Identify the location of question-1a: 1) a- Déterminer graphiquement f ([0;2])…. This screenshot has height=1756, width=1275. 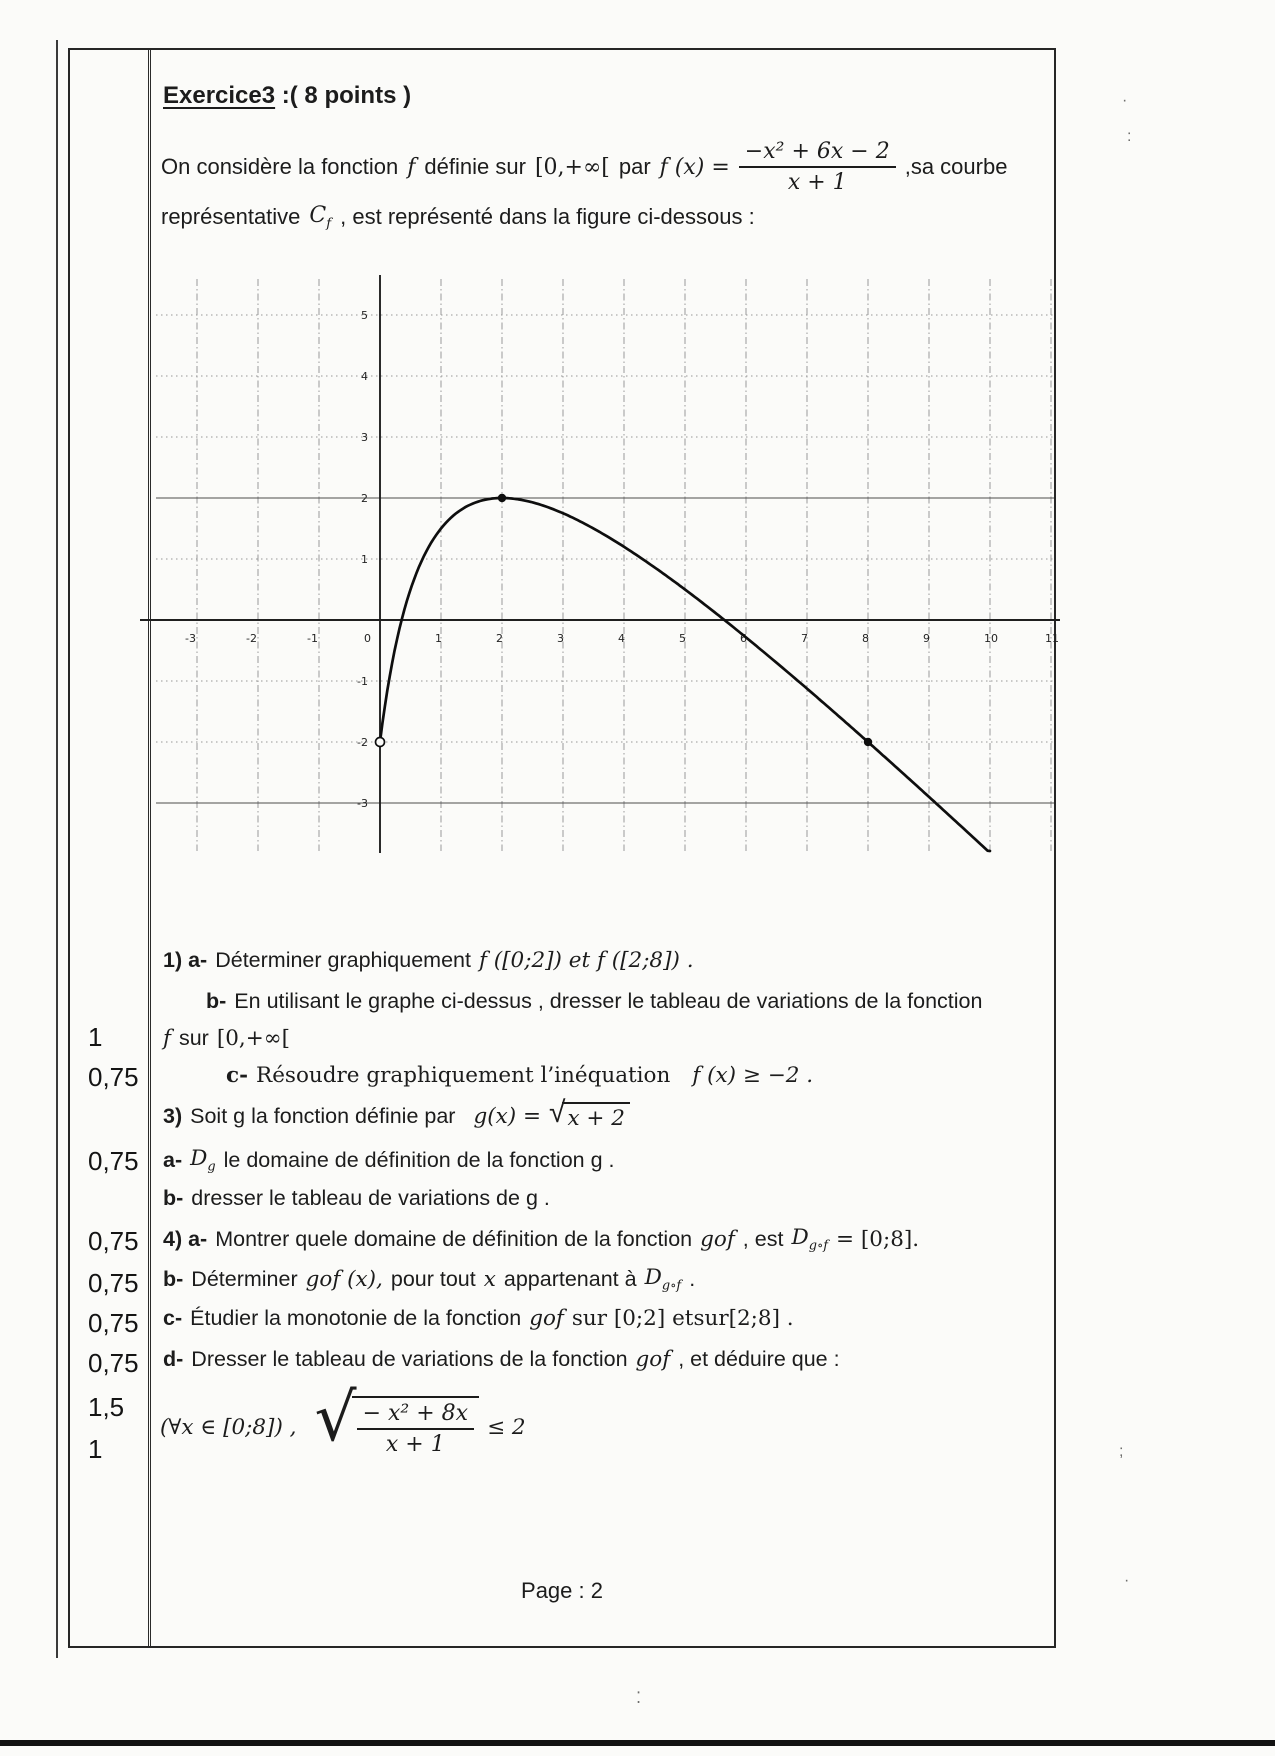
(428, 960).